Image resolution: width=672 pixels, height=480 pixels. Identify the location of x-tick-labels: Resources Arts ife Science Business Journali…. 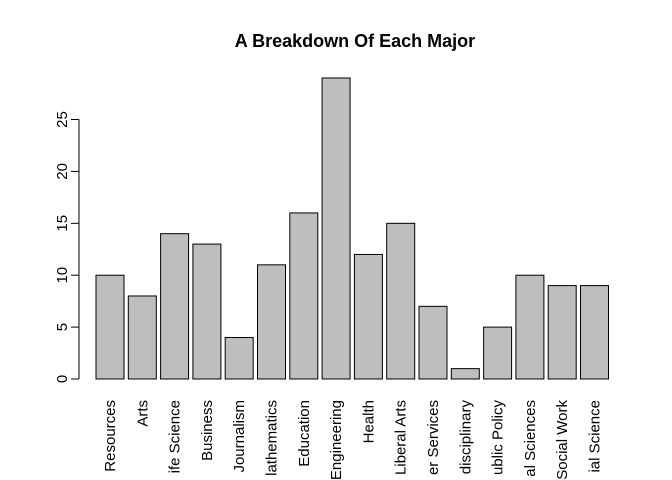
(353, 440).